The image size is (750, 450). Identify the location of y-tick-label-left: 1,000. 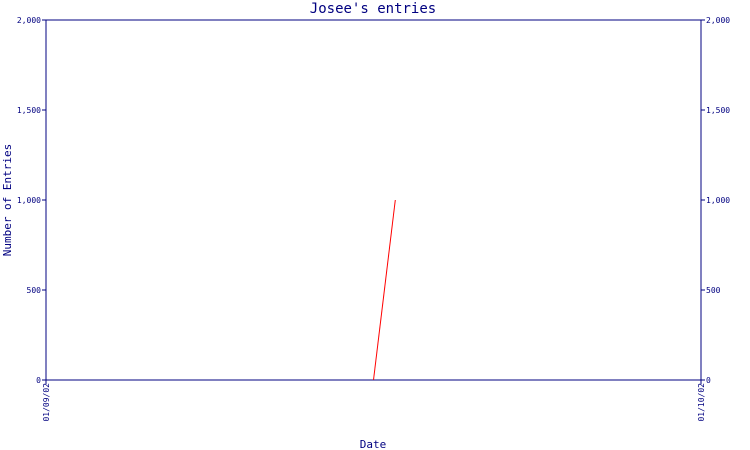
(29, 200).